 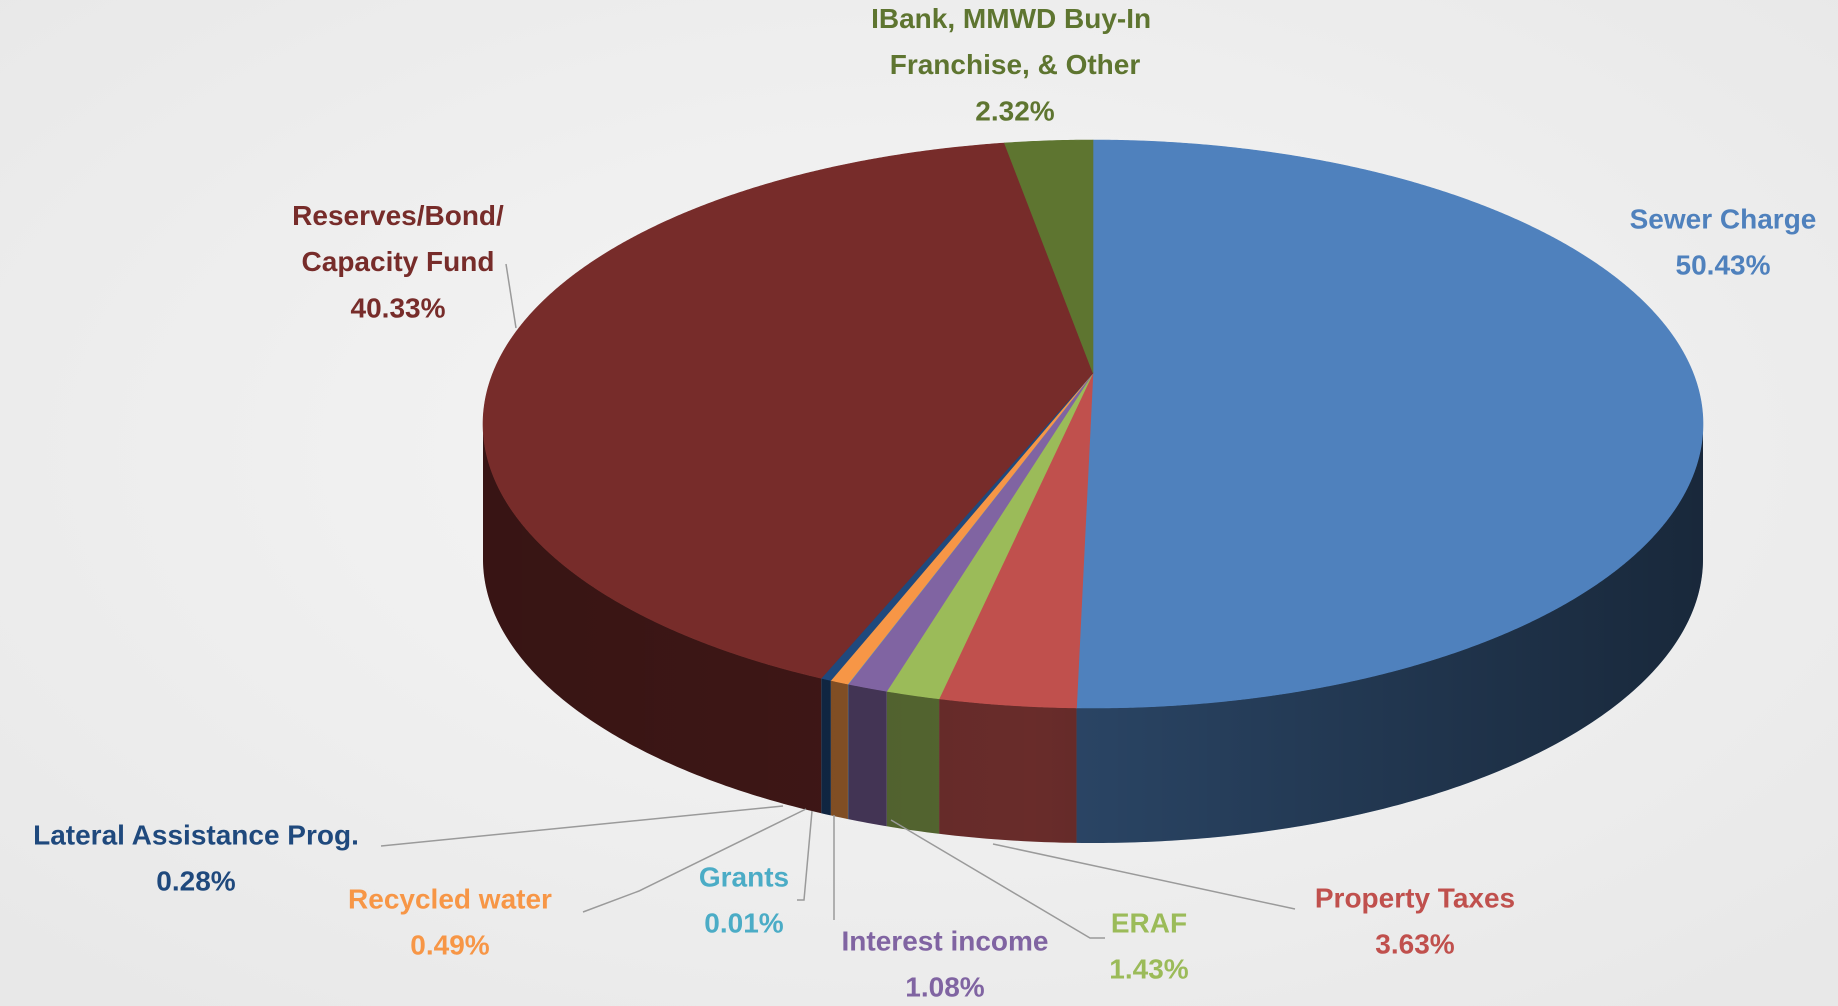 What do you see at coordinates (450, 898) in the screenshot?
I see `category-label: Recycled water` at bounding box center [450, 898].